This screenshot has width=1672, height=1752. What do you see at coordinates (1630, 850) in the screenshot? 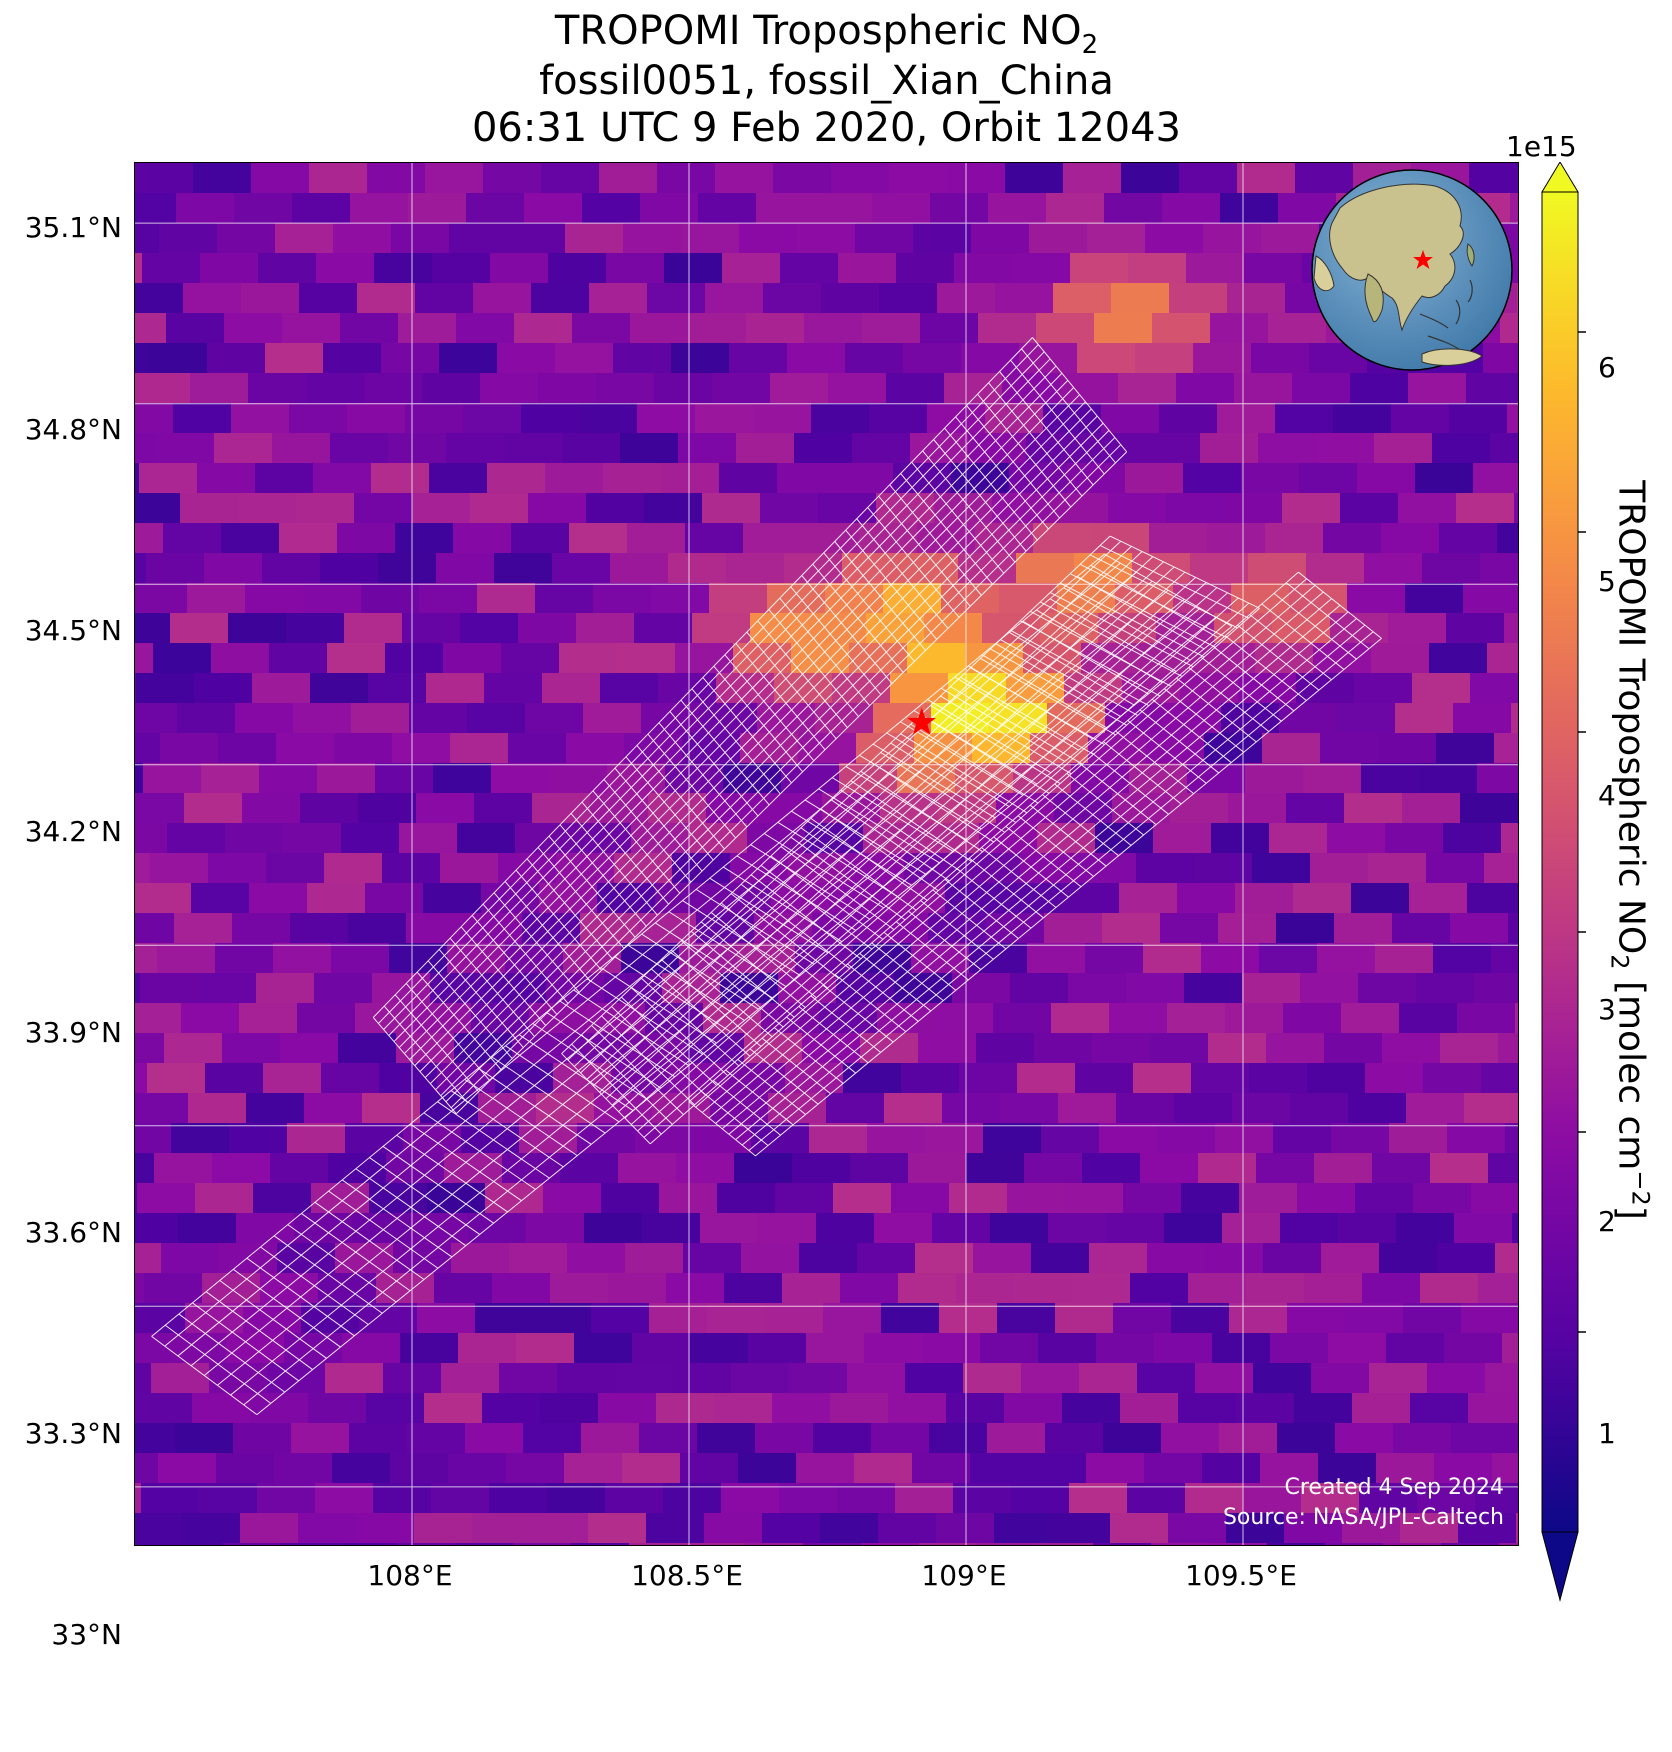
I see `colorbar-label: TROPOMI Tropospheric NO2 [molec cm−2]` at bounding box center [1630, 850].